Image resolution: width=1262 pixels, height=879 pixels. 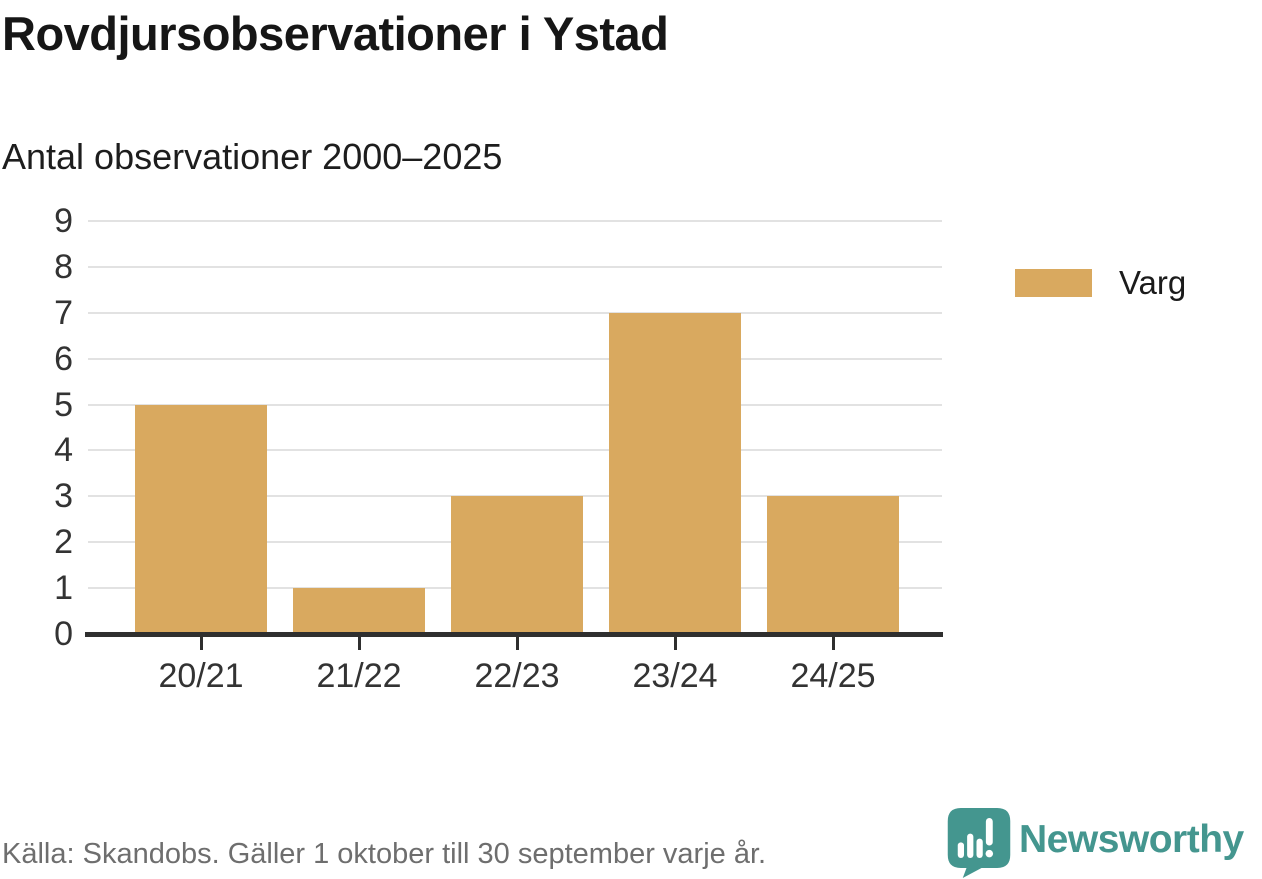 I want to click on y-tick-label-6: 6, so click(x=63, y=358).